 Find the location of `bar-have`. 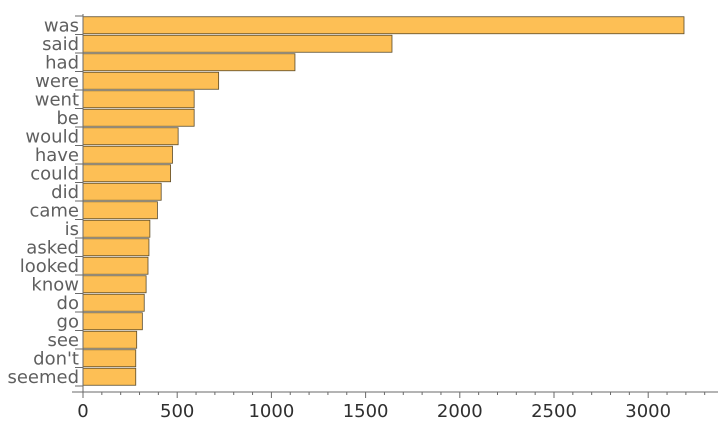

bar-have is located at coordinates (127, 154).